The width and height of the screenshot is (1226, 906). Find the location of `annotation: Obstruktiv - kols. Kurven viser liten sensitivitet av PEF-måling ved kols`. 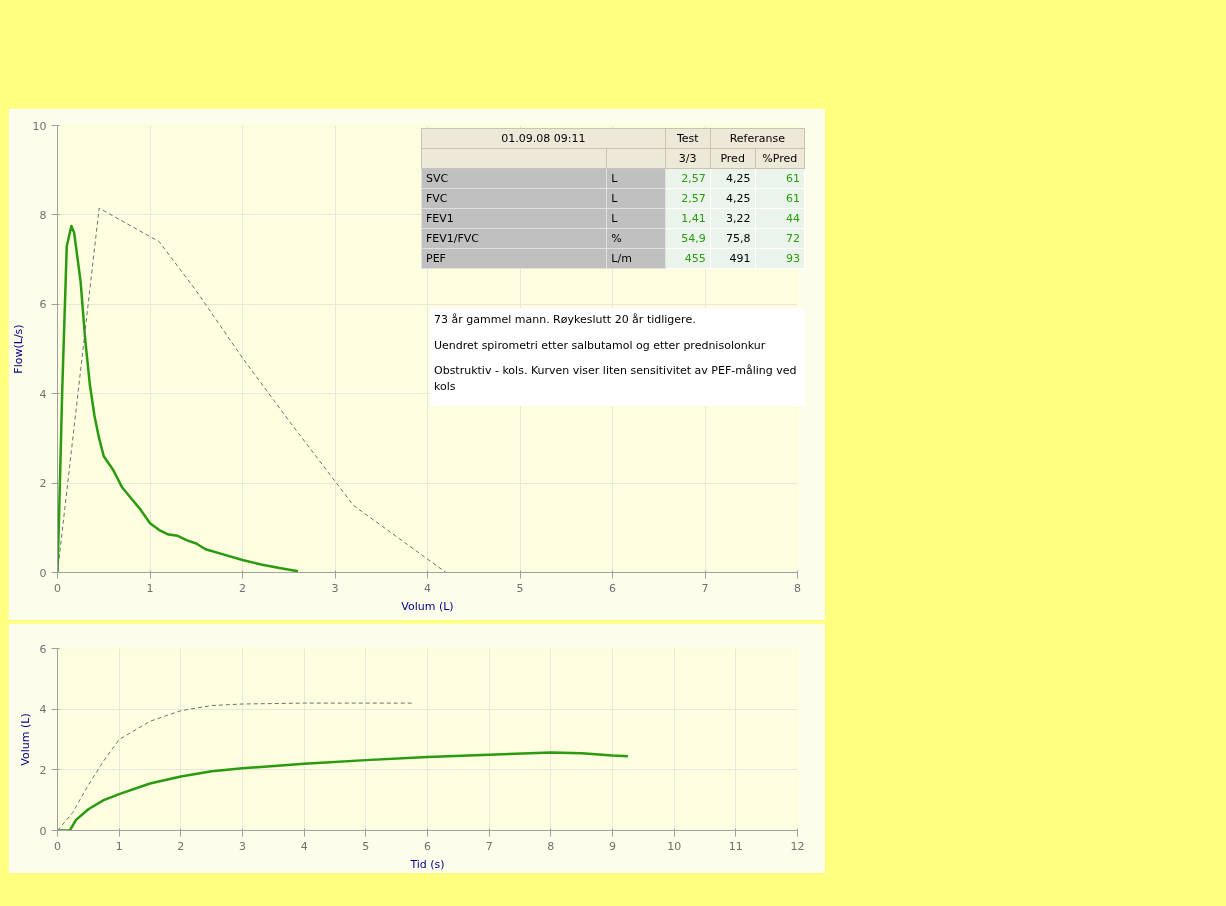

annotation: Obstruktiv - kols. Kurven viser liten sensitivitet av PEF-måling ved kols is located at coordinates (616, 379).